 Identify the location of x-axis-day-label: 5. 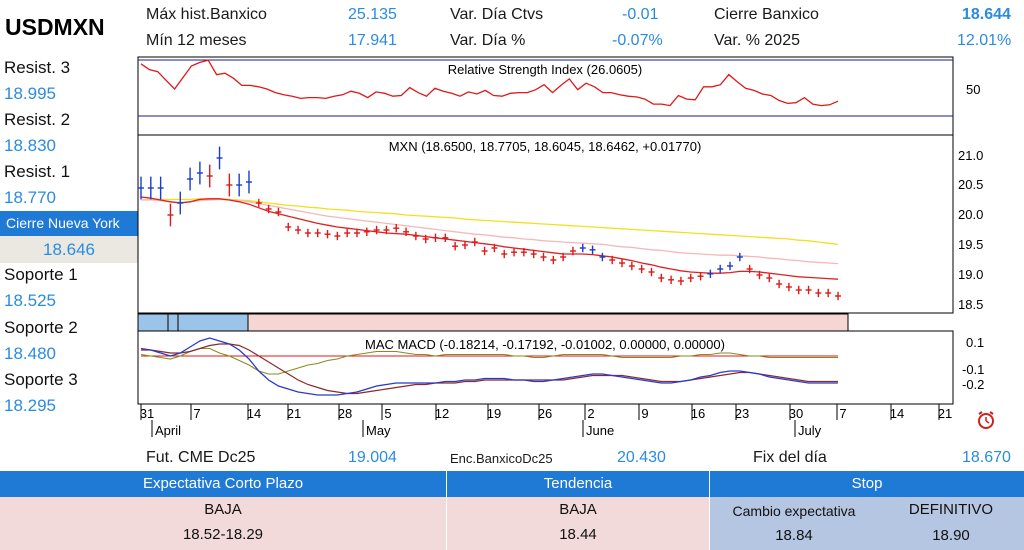
(387, 413).